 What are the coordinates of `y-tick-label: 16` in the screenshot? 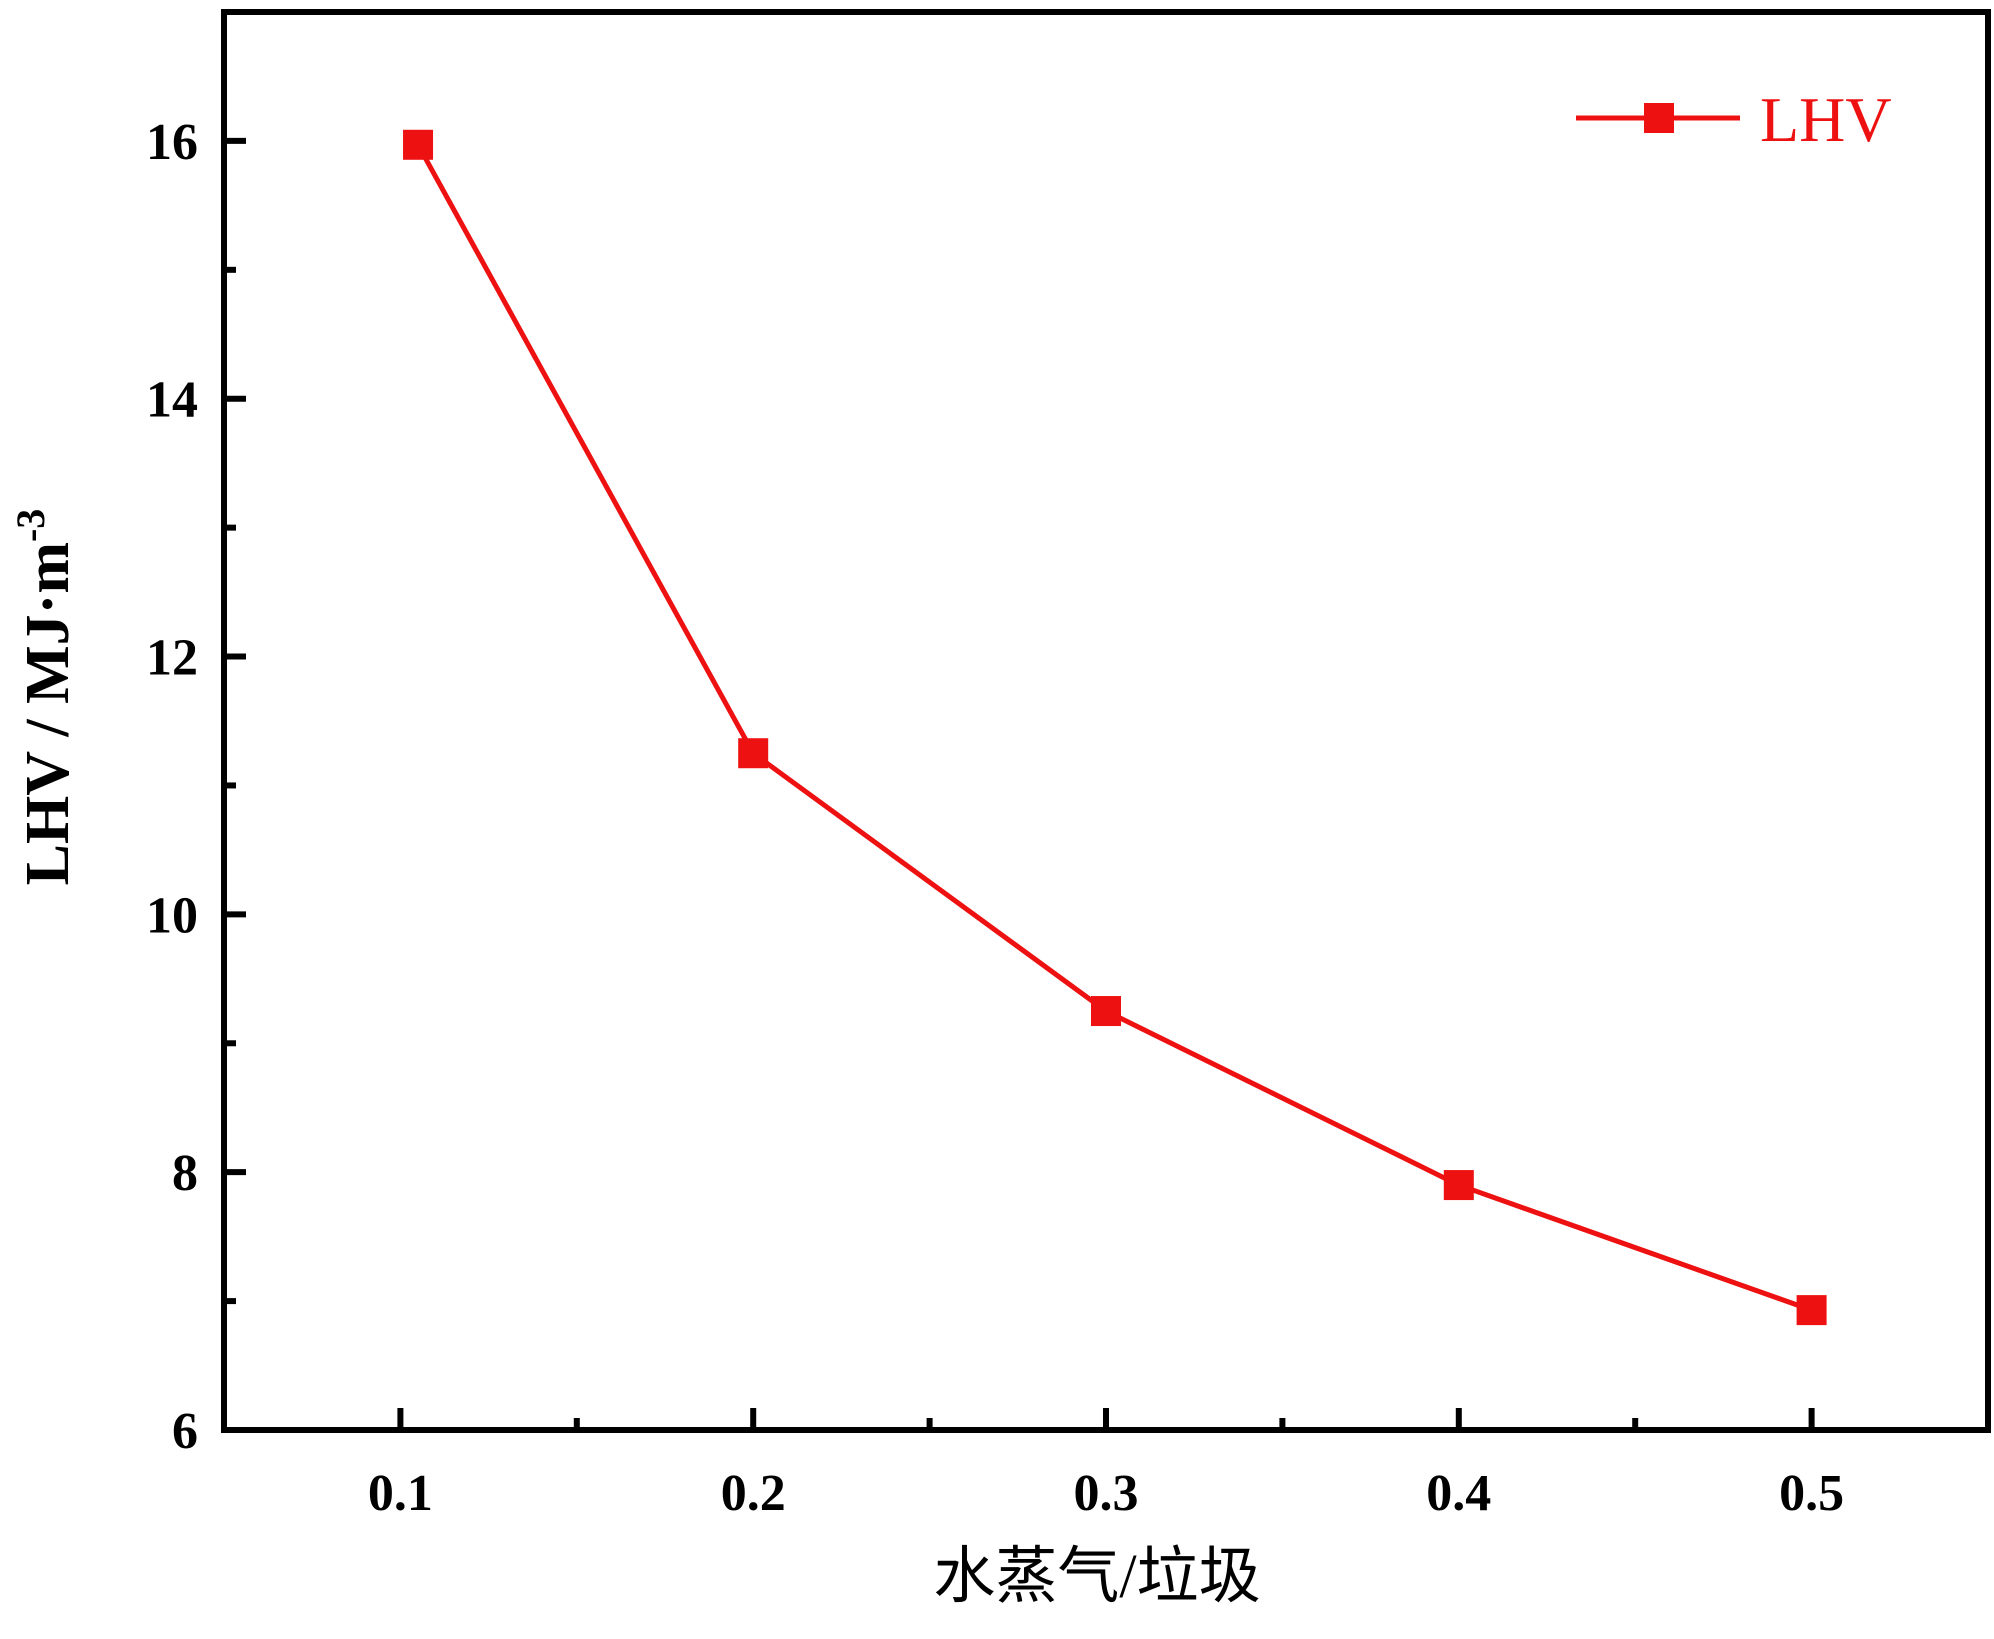 It's located at (172, 142).